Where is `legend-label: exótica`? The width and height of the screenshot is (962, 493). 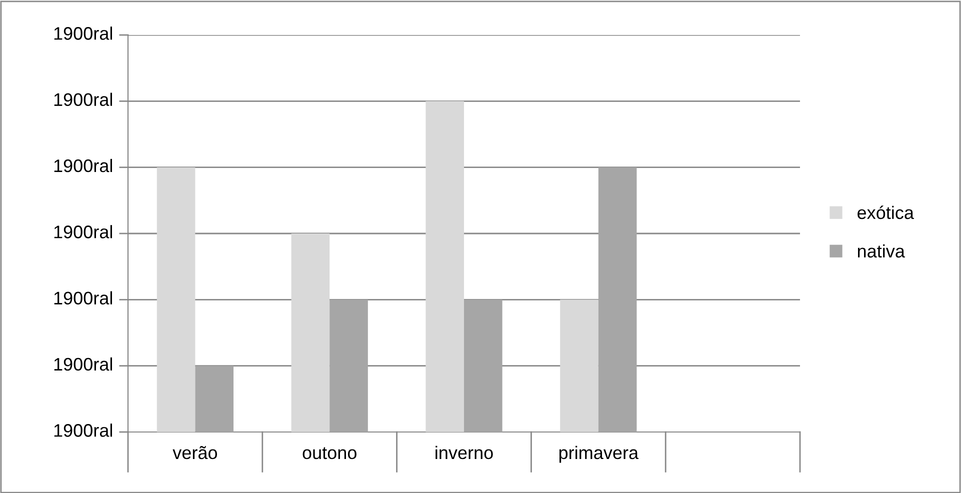
legend-label: exótica is located at coordinates (886, 213).